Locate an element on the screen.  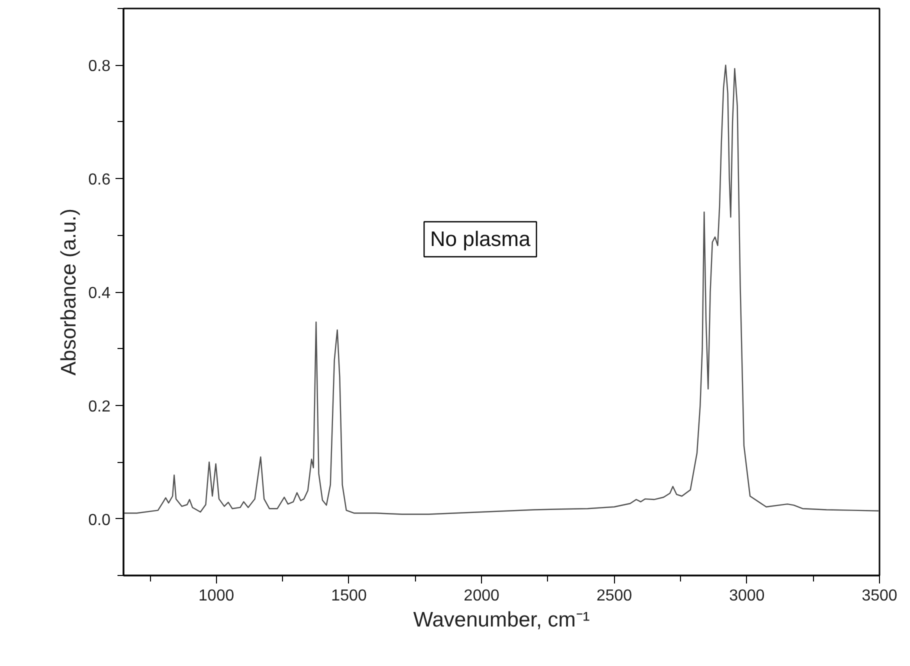
x-tick-label: 1000 is located at coordinates (216, 596).